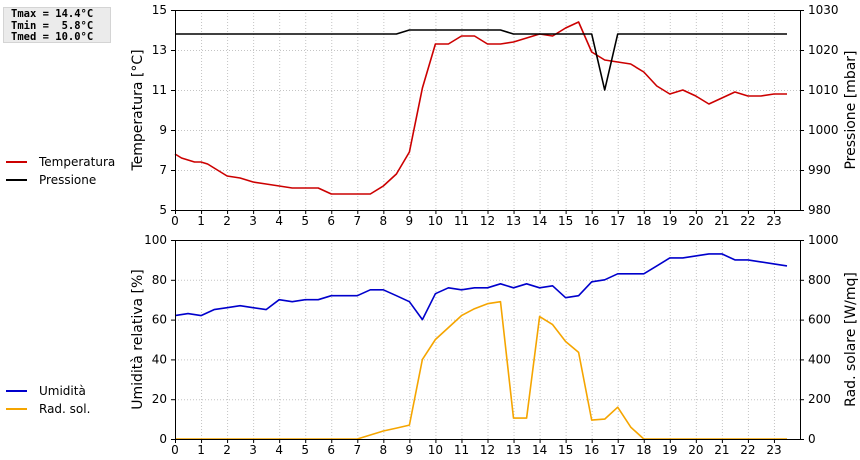 The image size is (860, 460). I want to click on y2-tick-label: 1020, so click(823, 50).